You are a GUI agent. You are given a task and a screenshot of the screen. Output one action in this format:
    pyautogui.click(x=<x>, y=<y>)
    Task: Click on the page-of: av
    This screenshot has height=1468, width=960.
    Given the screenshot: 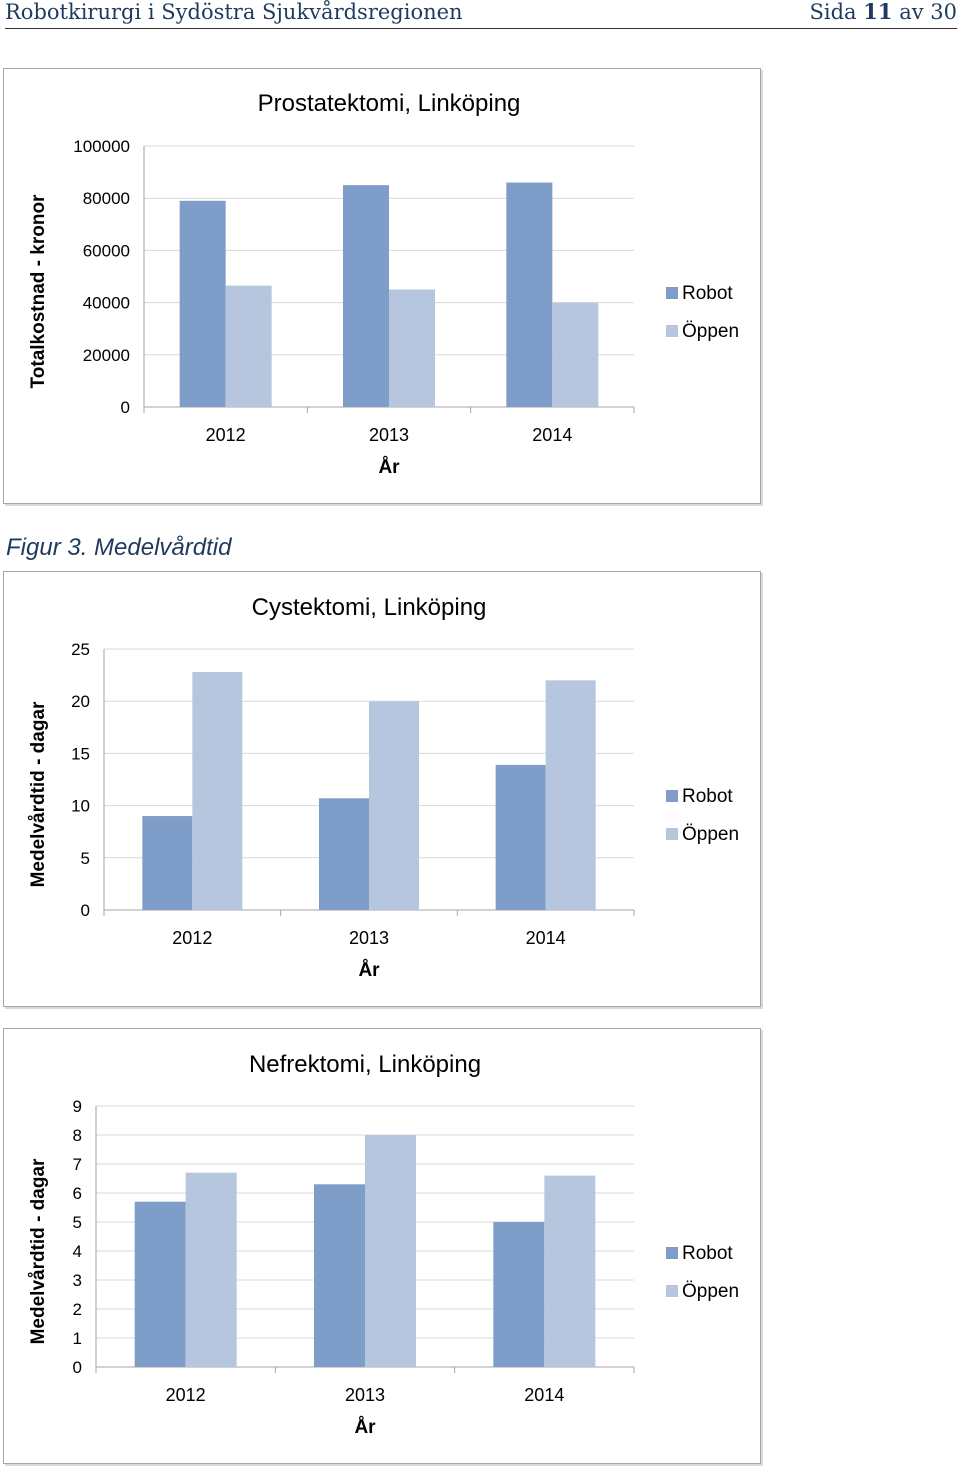 What is the action you would take?
    pyautogui.click(x=911, y=12)
    